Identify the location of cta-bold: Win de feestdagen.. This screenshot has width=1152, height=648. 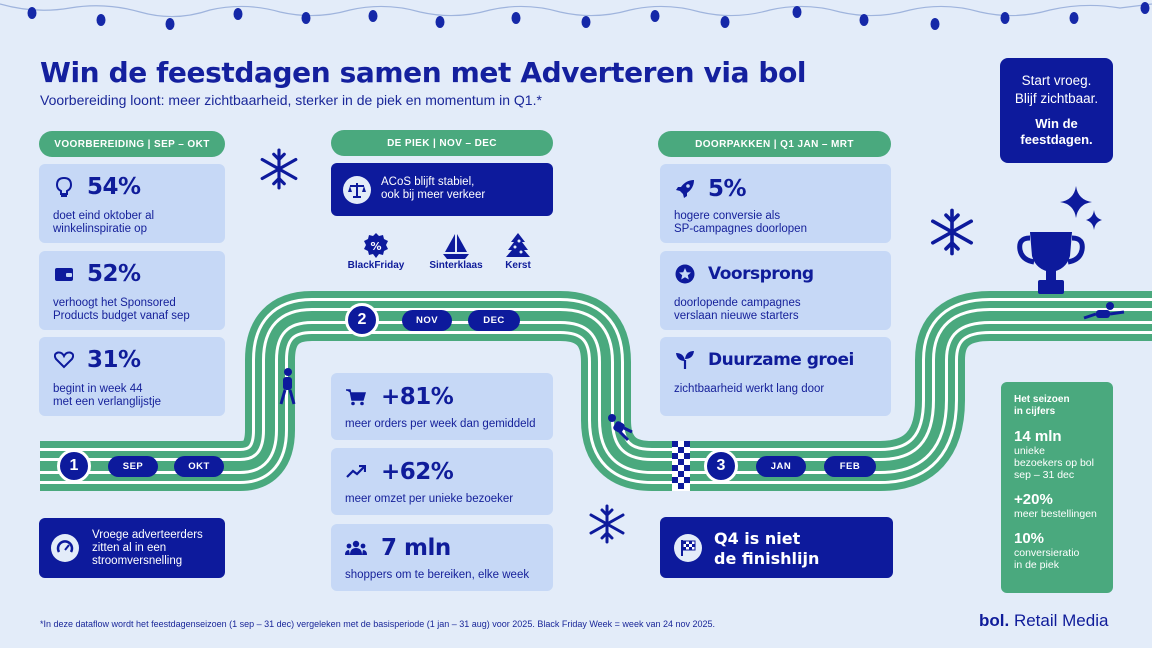
(1056, 132).